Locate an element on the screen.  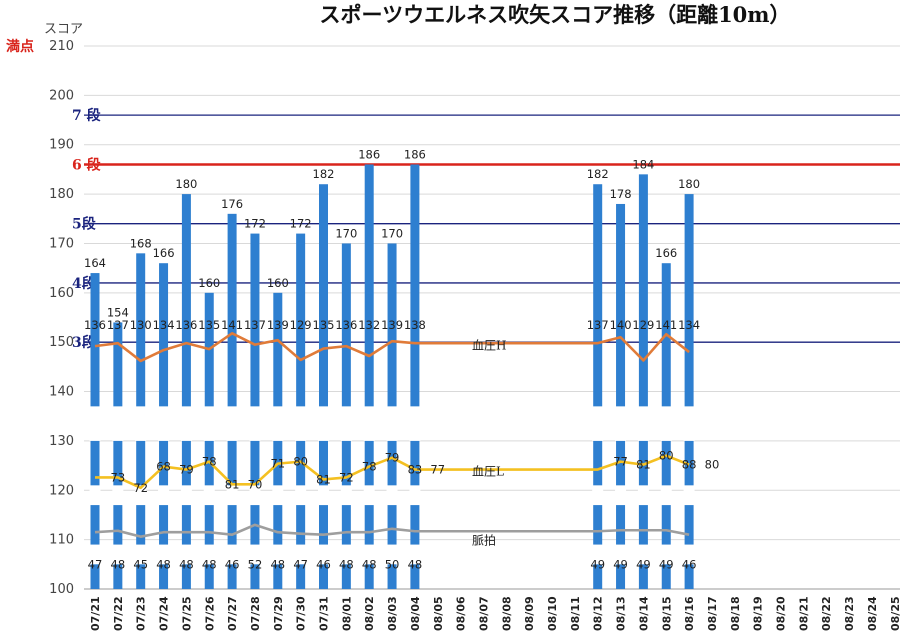
bar-value-label: 180 is located at coordinates (186, 184).